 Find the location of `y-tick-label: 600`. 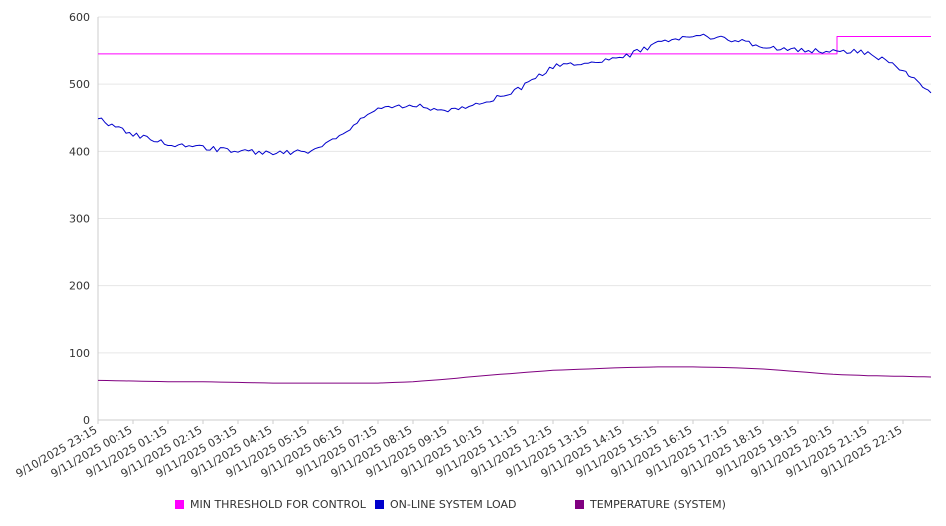

y-tick-label: 600 is located at coordinates (79, 17).